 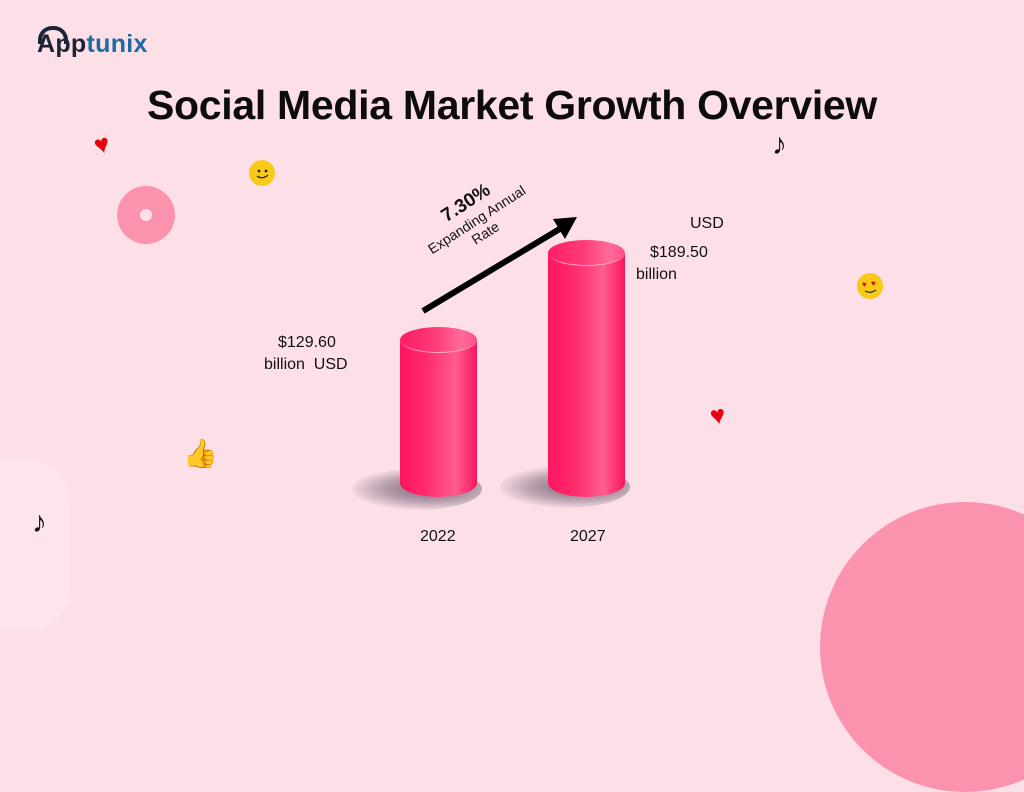 I want to click on value-label-2027: $189.50 billion, so click(x=672, y=263).